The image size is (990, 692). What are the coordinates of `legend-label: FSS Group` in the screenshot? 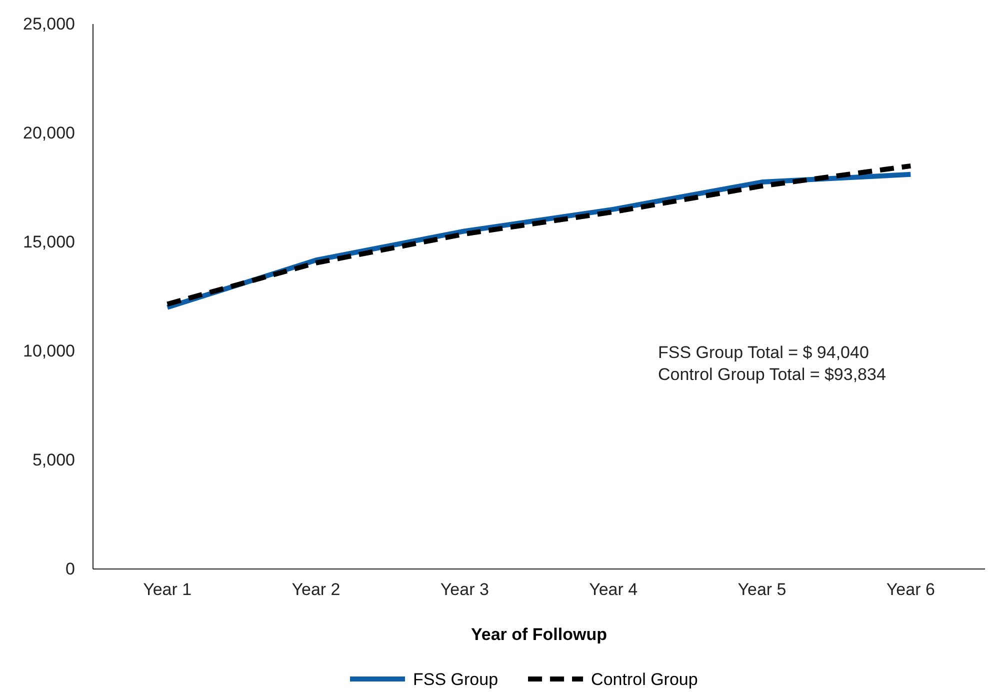 It's located at (455, 679).